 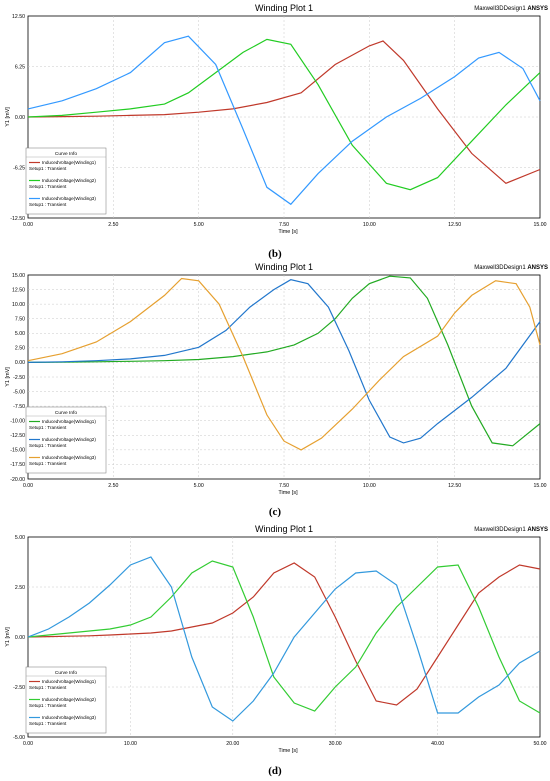 What do you see at coordinates (540, 744) in the screenshot?
I see `x-tick-label: 50.00` at bounding box center [540, 744].